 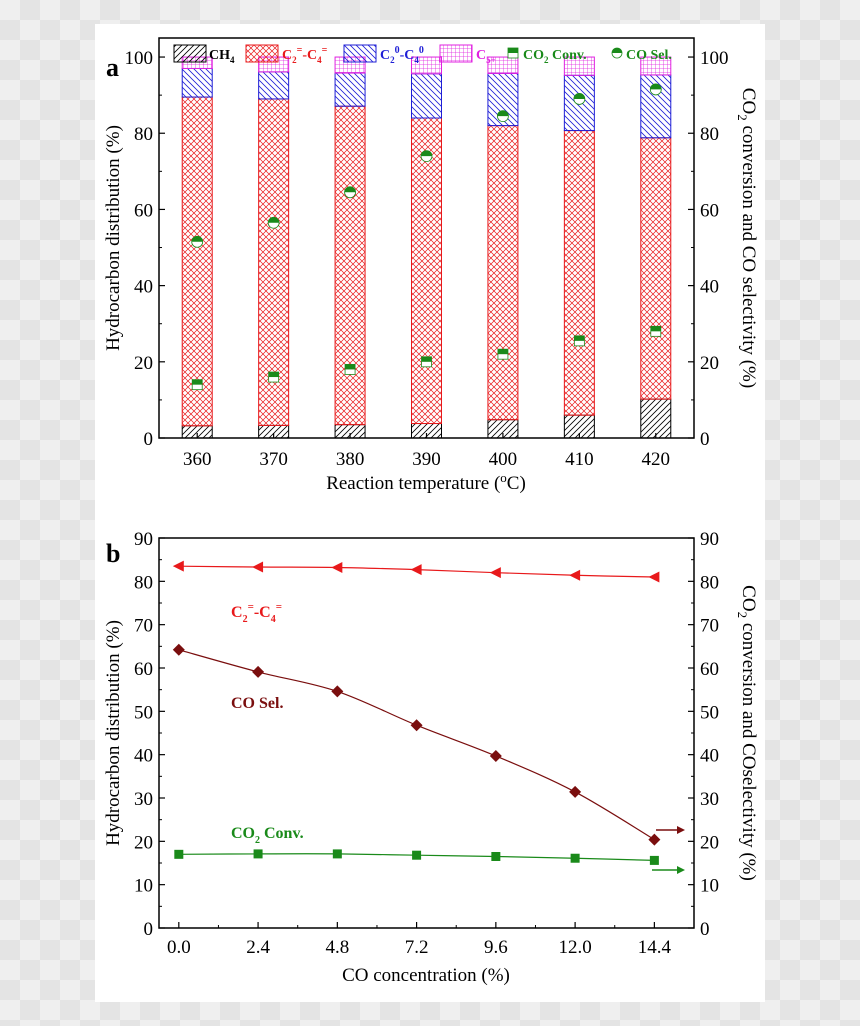 What do you see at coordinates (656, 459) in the screenshot?
I see `x-tick-label-420: 420` at bounding box center [656, 459].